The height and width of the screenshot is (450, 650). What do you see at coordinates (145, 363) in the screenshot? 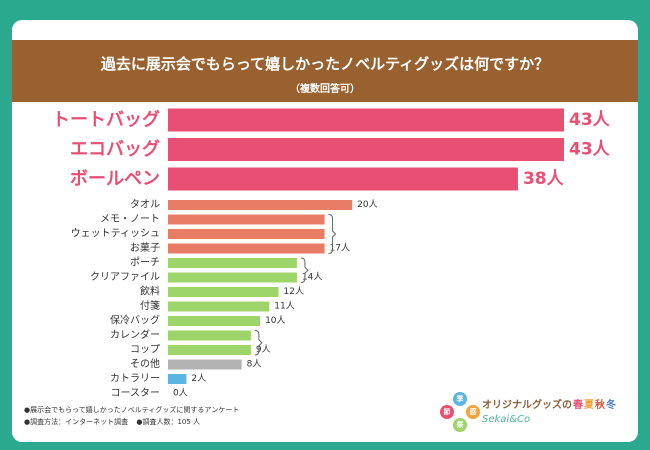
I see `category-label: その他` at bounding box center [145, 363].